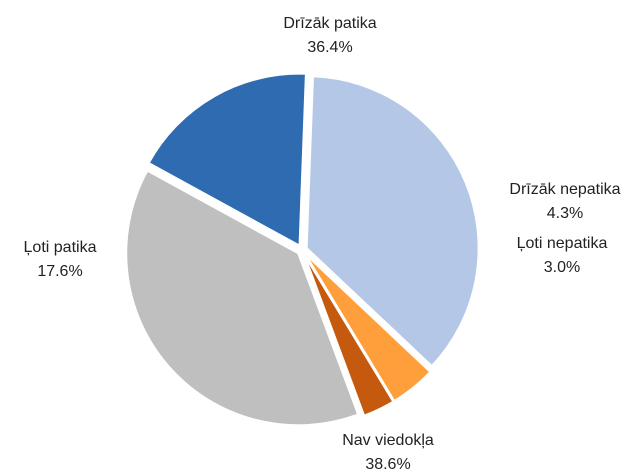 The image size is (643, 473). Describe the element at coordinates (60, 247) in the screenshot. I see `slice-label: Ļoti patika` at that location.